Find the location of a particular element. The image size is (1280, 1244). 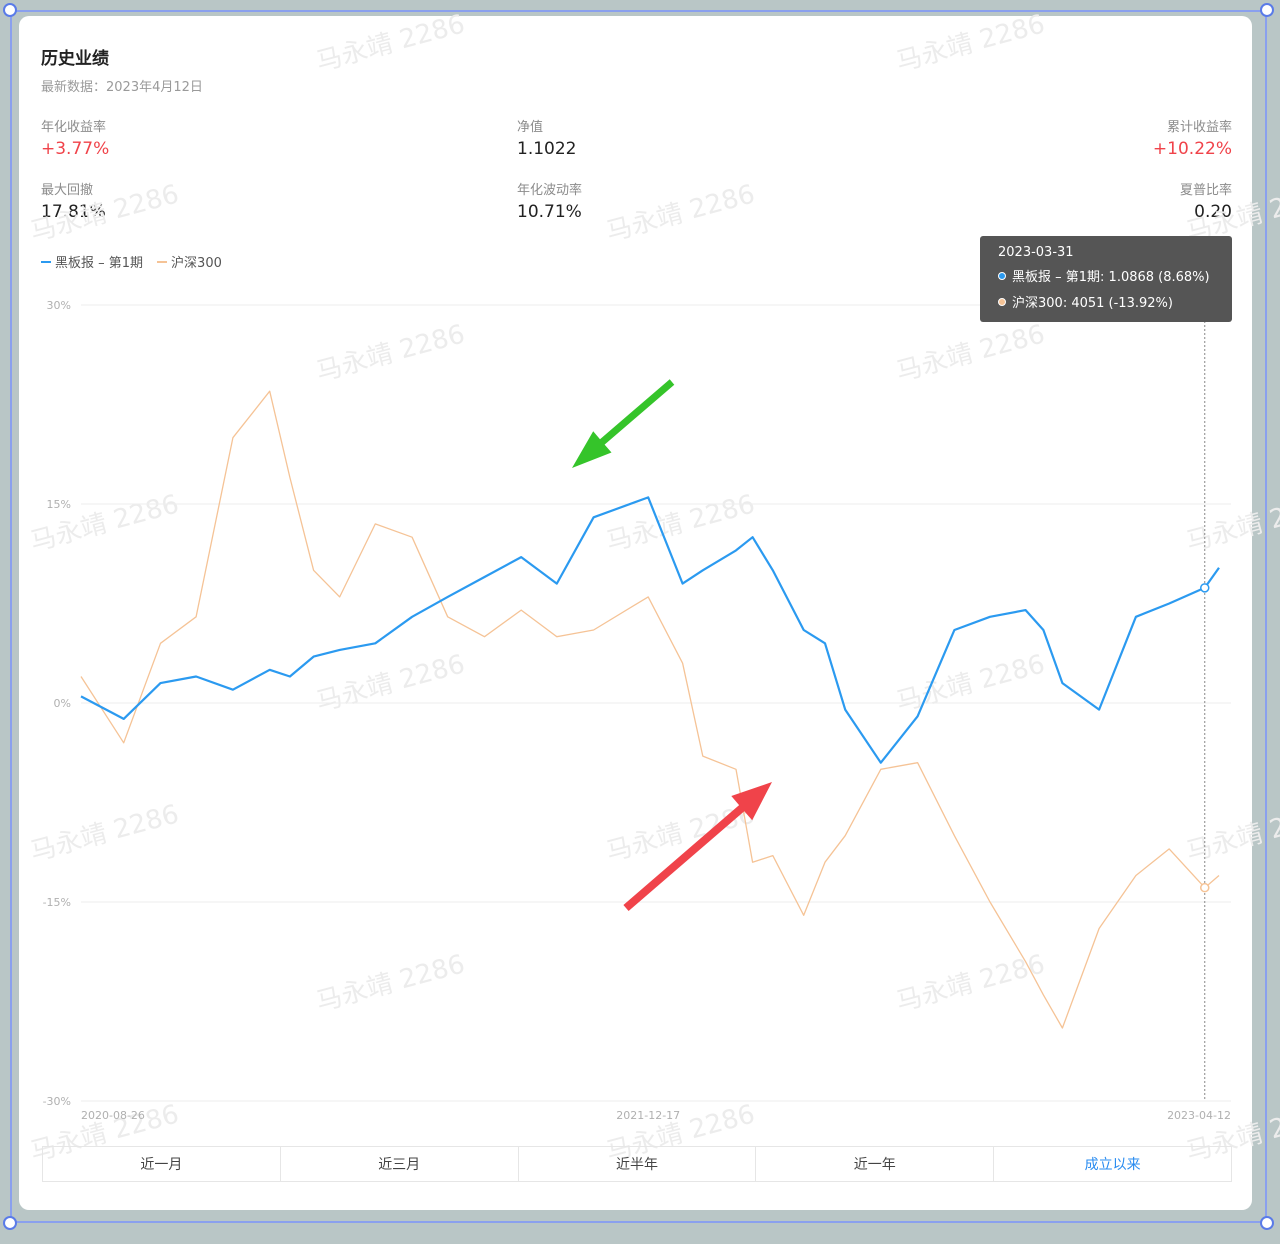

tooltip-text-index: 沪深300: 4051 (-13.92%) is located at coordinates (1092, 303).